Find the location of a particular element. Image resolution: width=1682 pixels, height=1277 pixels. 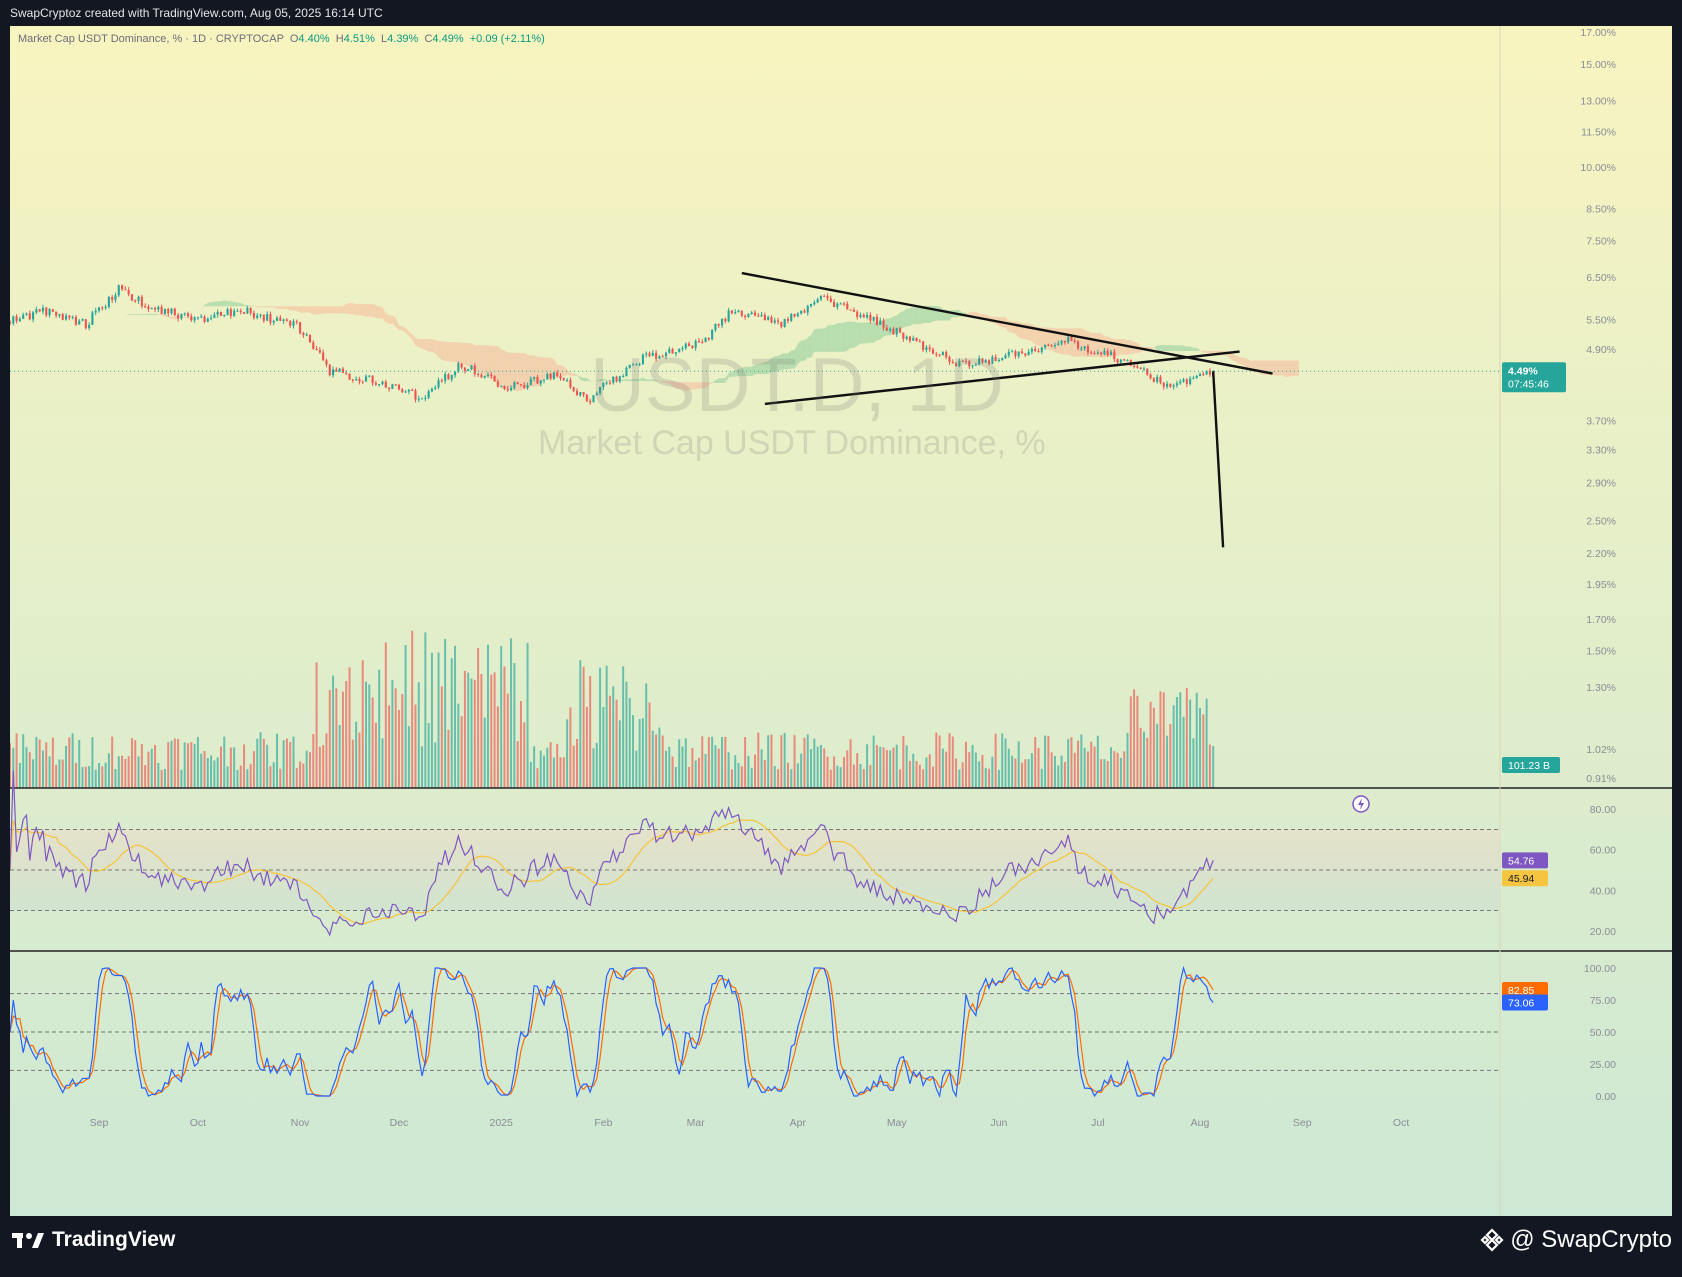

drawings is located at coordinates (1007, 409).